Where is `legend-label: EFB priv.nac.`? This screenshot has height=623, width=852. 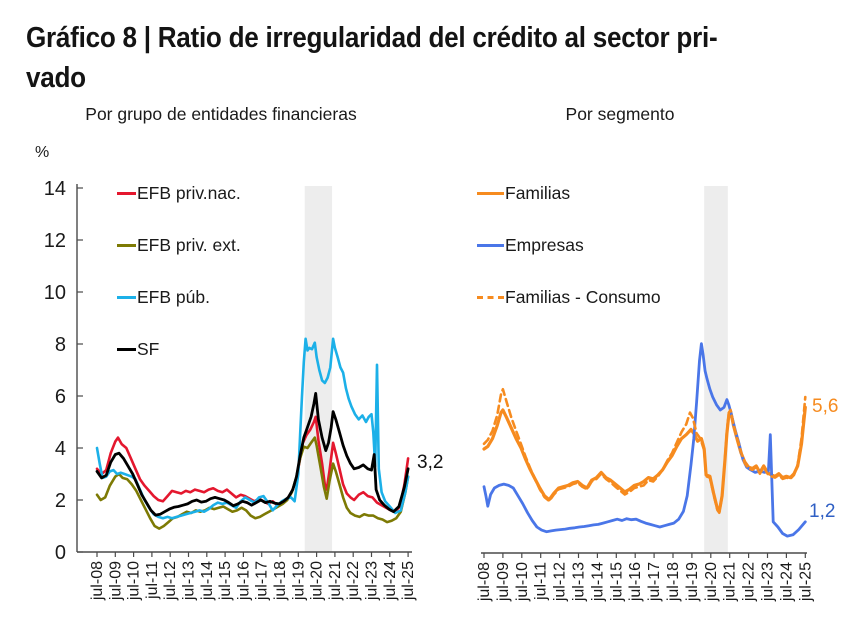
legend-label: EFB priv.nac. is located at coordinates (189, 193).